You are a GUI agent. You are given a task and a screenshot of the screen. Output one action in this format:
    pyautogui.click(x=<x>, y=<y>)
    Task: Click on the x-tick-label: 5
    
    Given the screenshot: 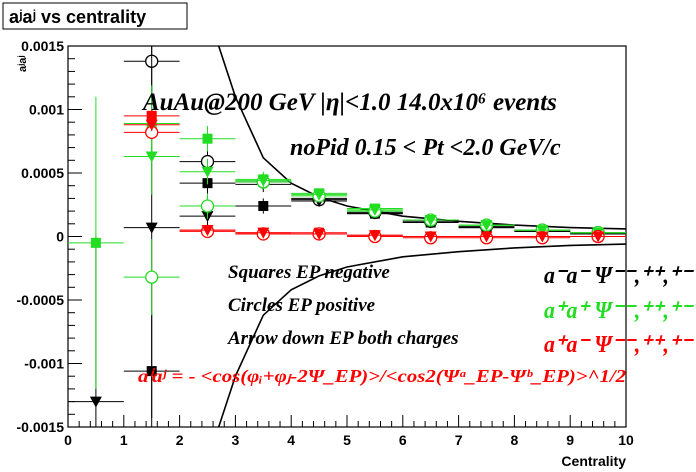 What is the action you would take?
    pyautogui.click(x=347, y=440)
    